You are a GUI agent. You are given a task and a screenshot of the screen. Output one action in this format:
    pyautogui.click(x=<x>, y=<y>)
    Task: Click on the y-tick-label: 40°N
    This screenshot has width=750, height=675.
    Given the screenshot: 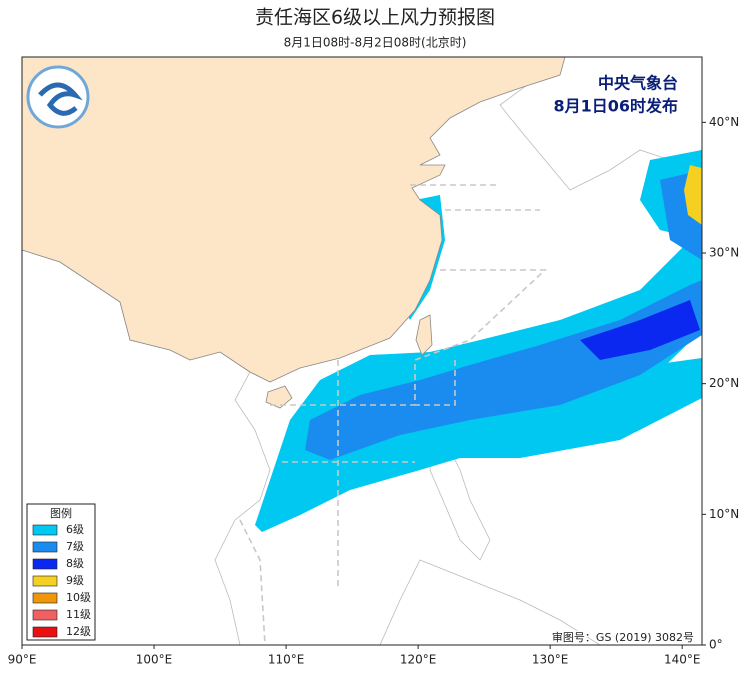 What is the action you would take?
    pyautogui.click(x=724, y=122)
    